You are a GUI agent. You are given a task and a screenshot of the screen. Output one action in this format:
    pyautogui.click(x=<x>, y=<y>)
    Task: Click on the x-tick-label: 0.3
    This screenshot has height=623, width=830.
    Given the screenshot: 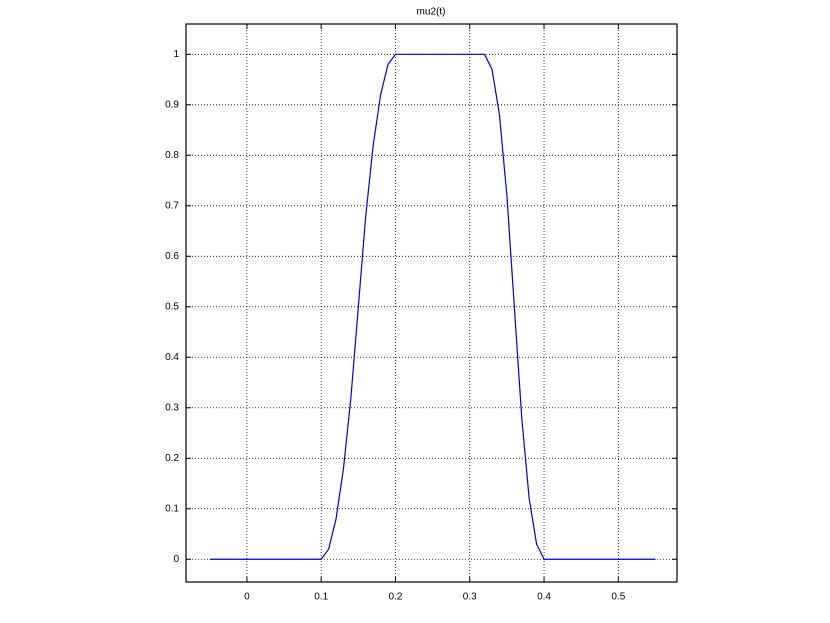 What is the action you would take?
    pyautogui.click(x=470, y=597)
    